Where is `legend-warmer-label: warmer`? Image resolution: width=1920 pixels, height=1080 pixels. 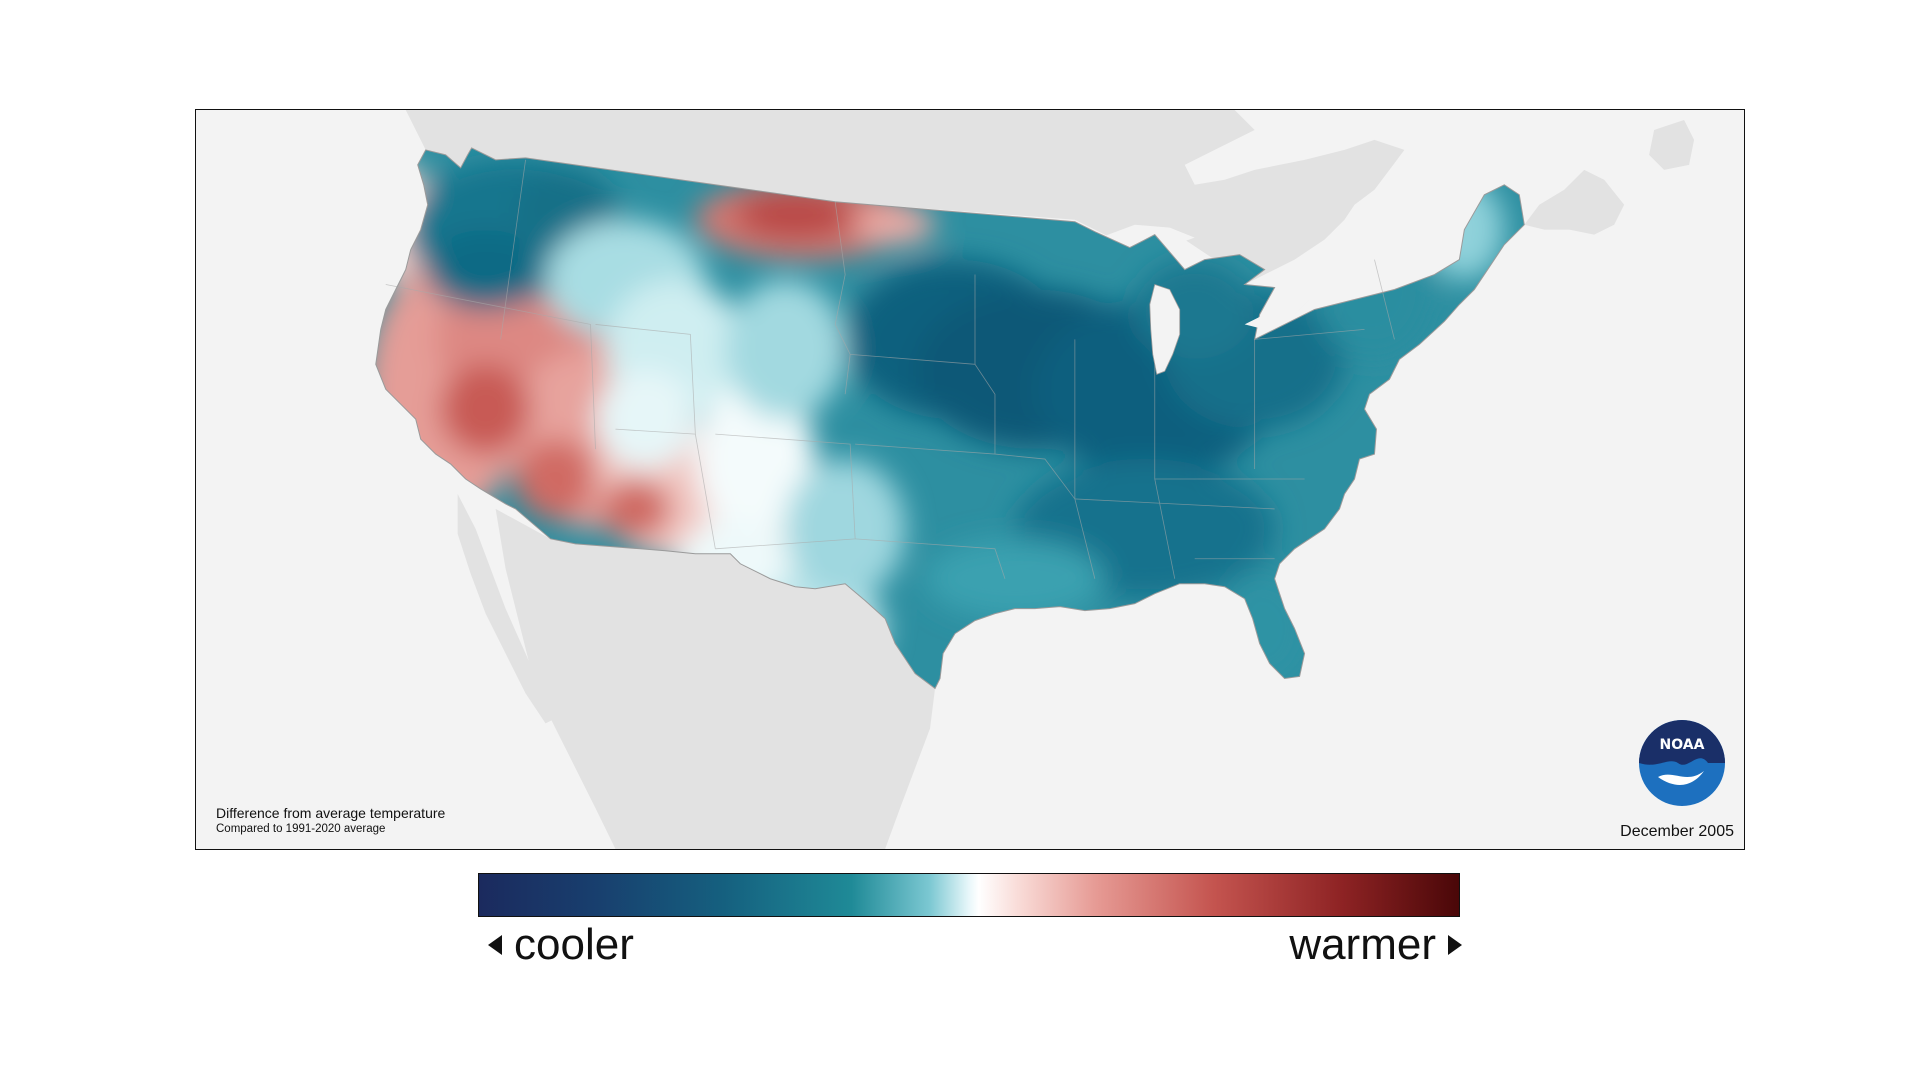
legend-warmer-label: warmer is located at coordinates (1362, 944).